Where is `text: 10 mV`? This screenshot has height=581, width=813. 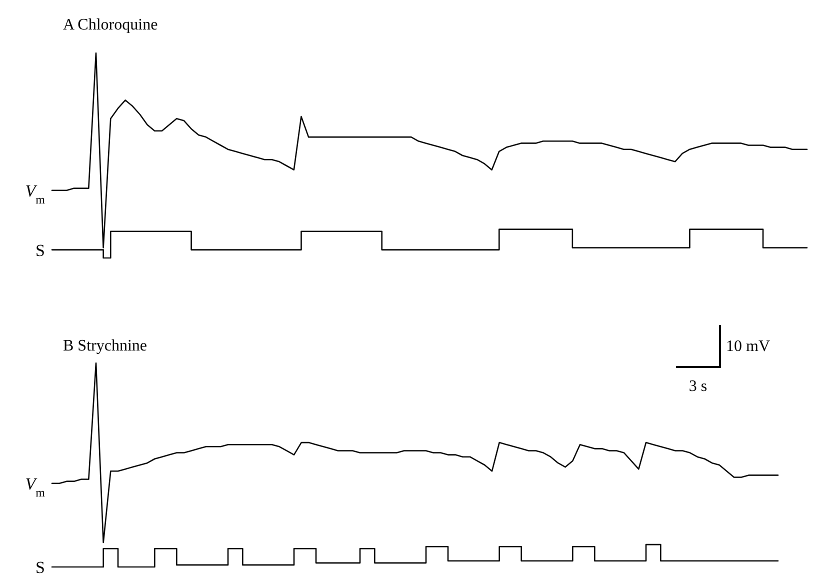
text: 10 mV is located at coordinates (748, 346).